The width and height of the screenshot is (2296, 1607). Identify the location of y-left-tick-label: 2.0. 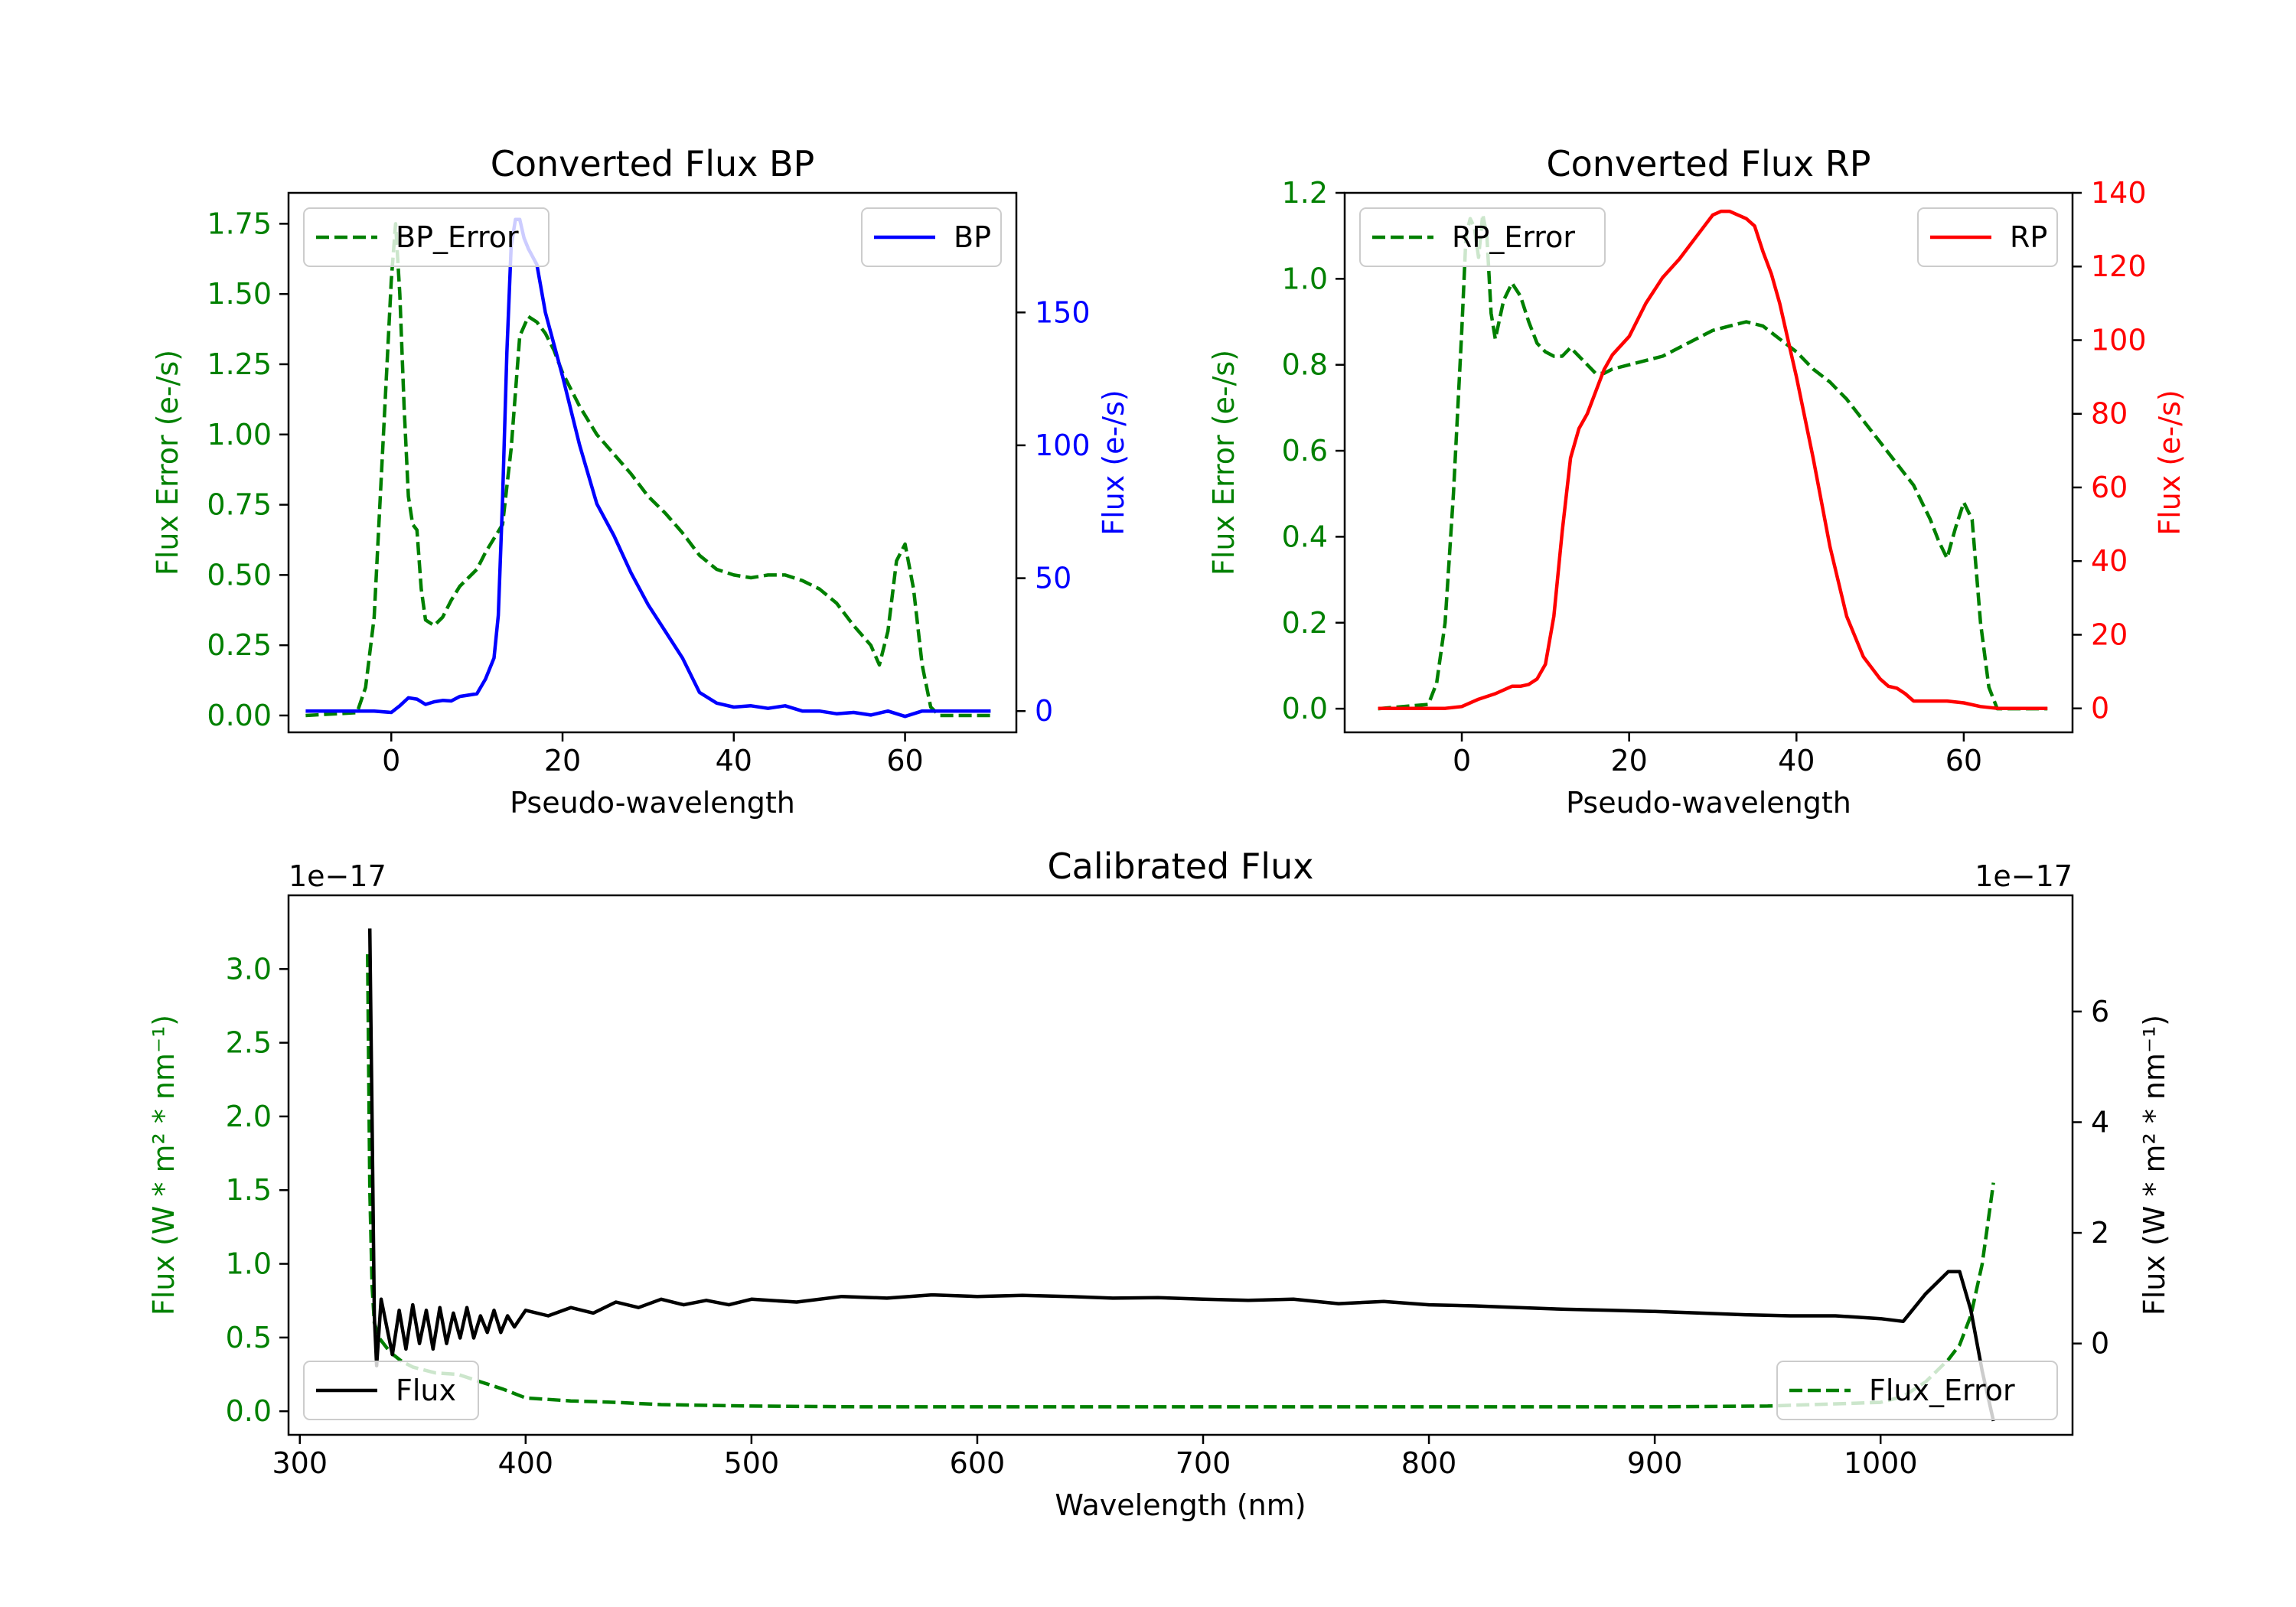
(249, 1116).